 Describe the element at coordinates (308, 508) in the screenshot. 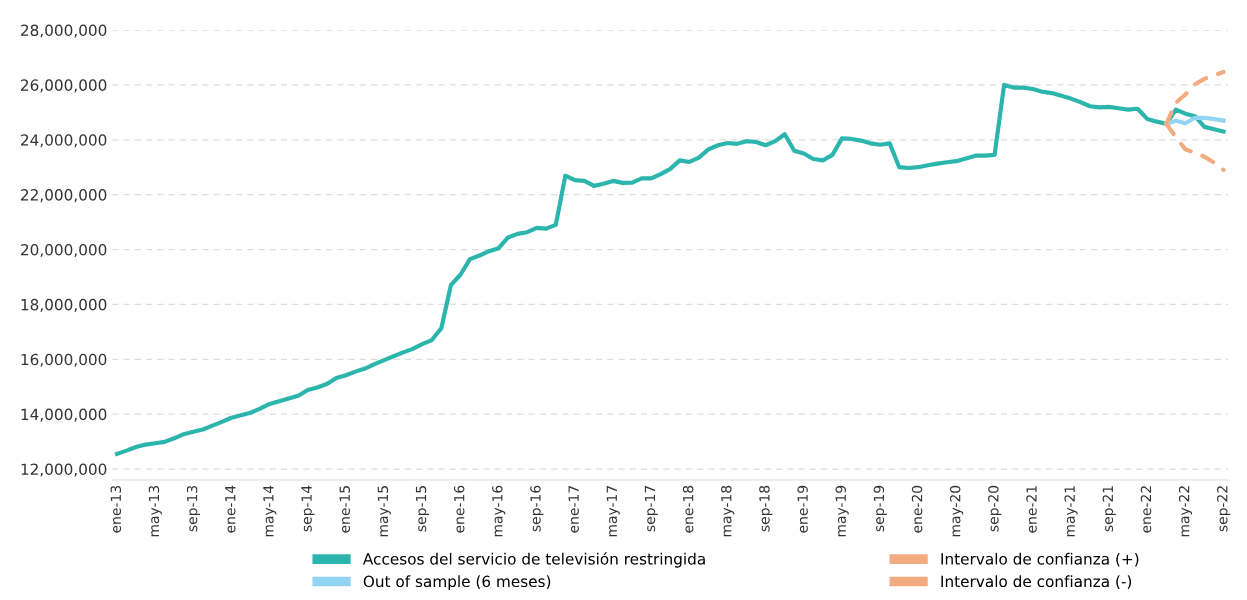

I see `x-tick-label: sep-14` at that location.